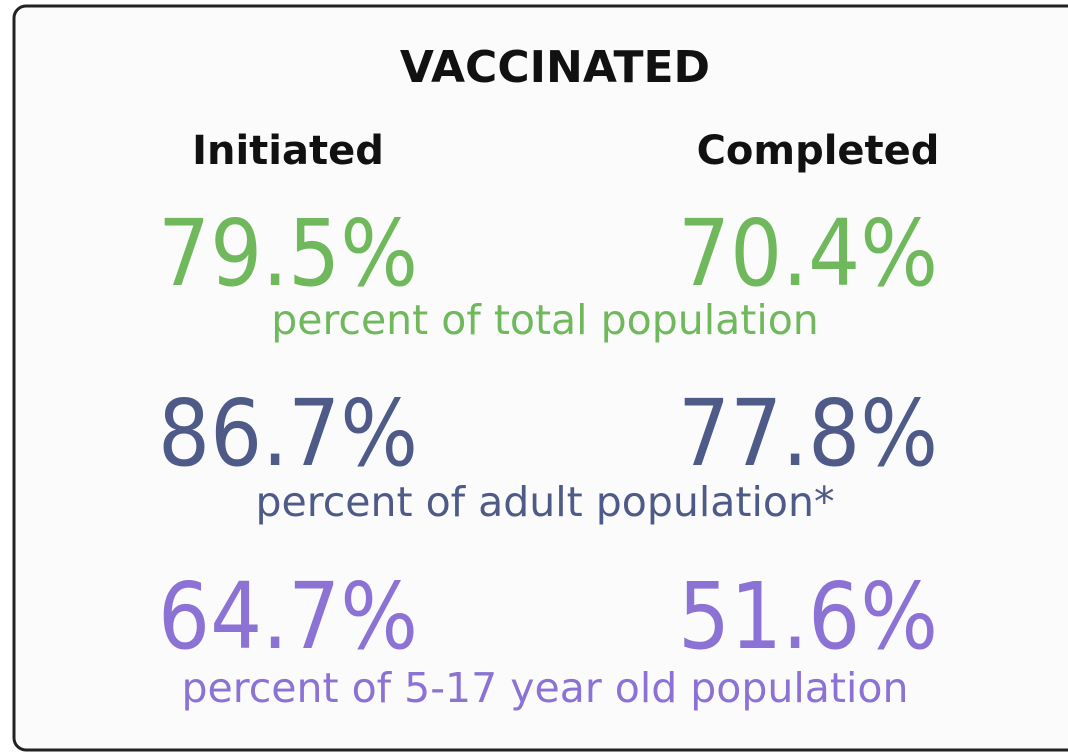 The height and width of the screenshot is (755, 1068). I want to click on completed-value: 77.8%, so click(808, 433).